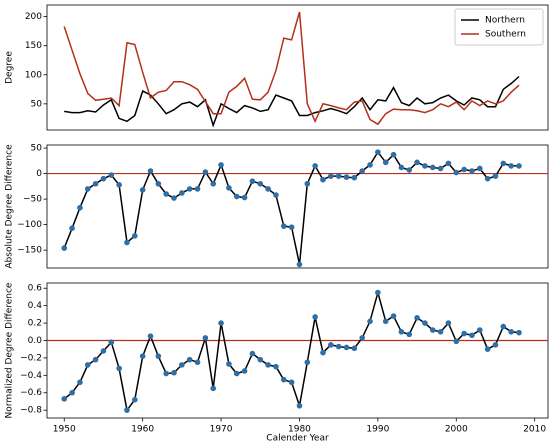 The image size is (550, 442). What do you see at coordinates (505, 21) in the screenshot?
I see `legend-label: Northern` at bounding box center [505, 21].